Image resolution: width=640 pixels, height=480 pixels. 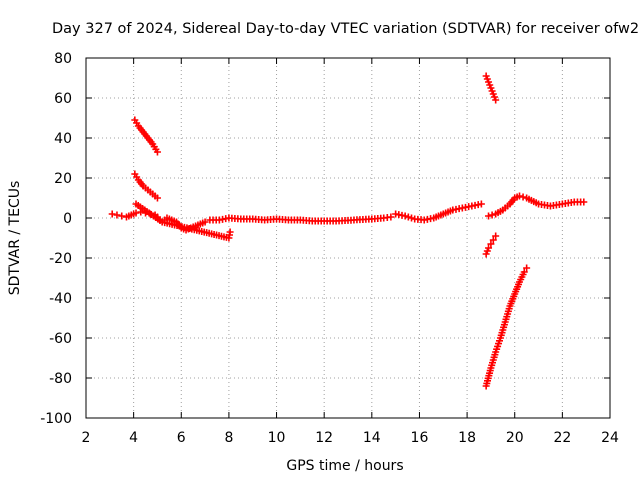 What do you see at coordinates (506, 327) in the screenshot?
I see `series-arc-late-deep` at bounding box center [506, 327].